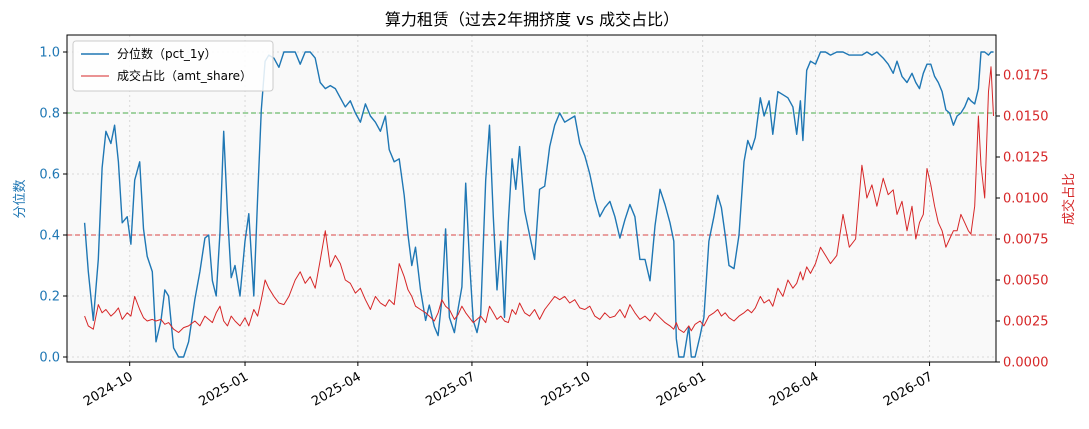  What do you see at coordinates (681, 389) in the screenshot?
I see `x-tick-label: 2026-01` at bounding box center [681, 389].